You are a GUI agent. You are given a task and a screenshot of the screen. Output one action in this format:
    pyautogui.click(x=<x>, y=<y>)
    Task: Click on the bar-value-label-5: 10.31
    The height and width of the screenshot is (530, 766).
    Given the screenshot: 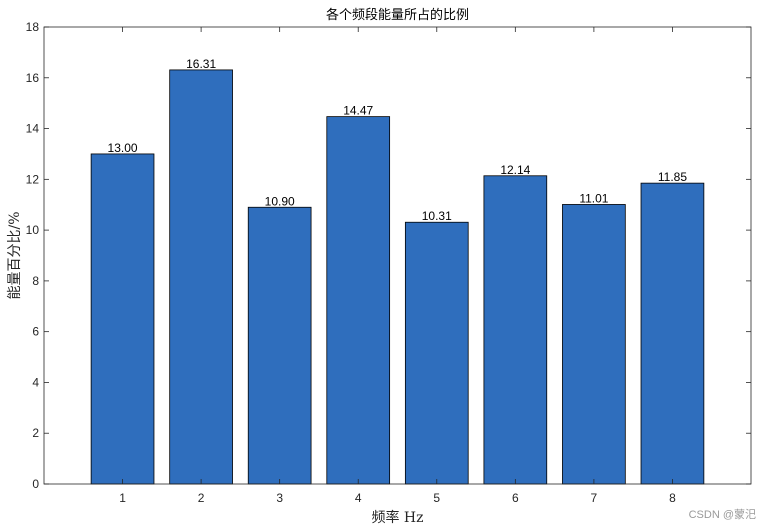 What is the action you would take?
    pyautogui.click(x=437, y=216)
    